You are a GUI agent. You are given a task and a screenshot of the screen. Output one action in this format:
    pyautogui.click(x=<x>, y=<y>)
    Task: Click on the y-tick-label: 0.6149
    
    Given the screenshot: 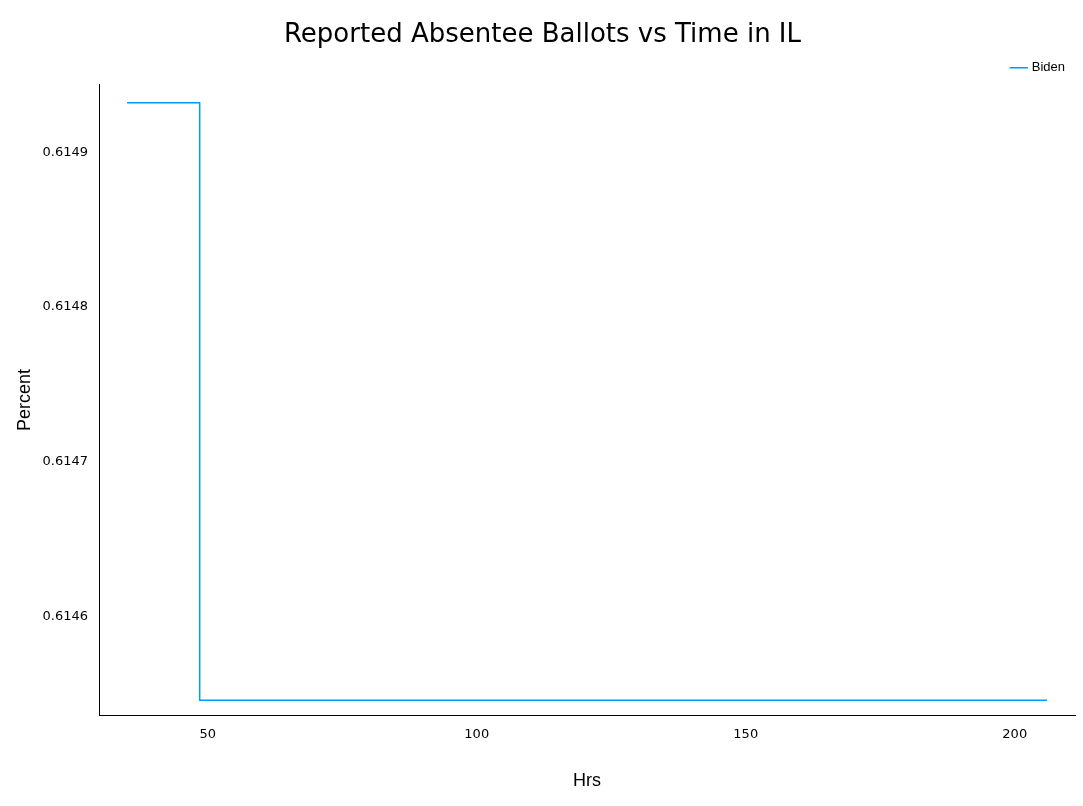 What is the action you would take?
    pyautogui.click(x=65, y=151)
    